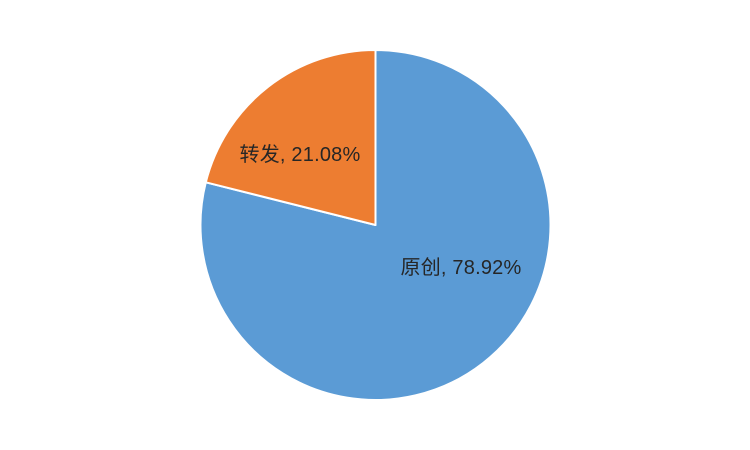  What do you see at coordinates (461, 268) in the screenshot?
I see `pie-slice-label-yuanchuang: 原创, 78.92%` at bounding box center [461, 268].